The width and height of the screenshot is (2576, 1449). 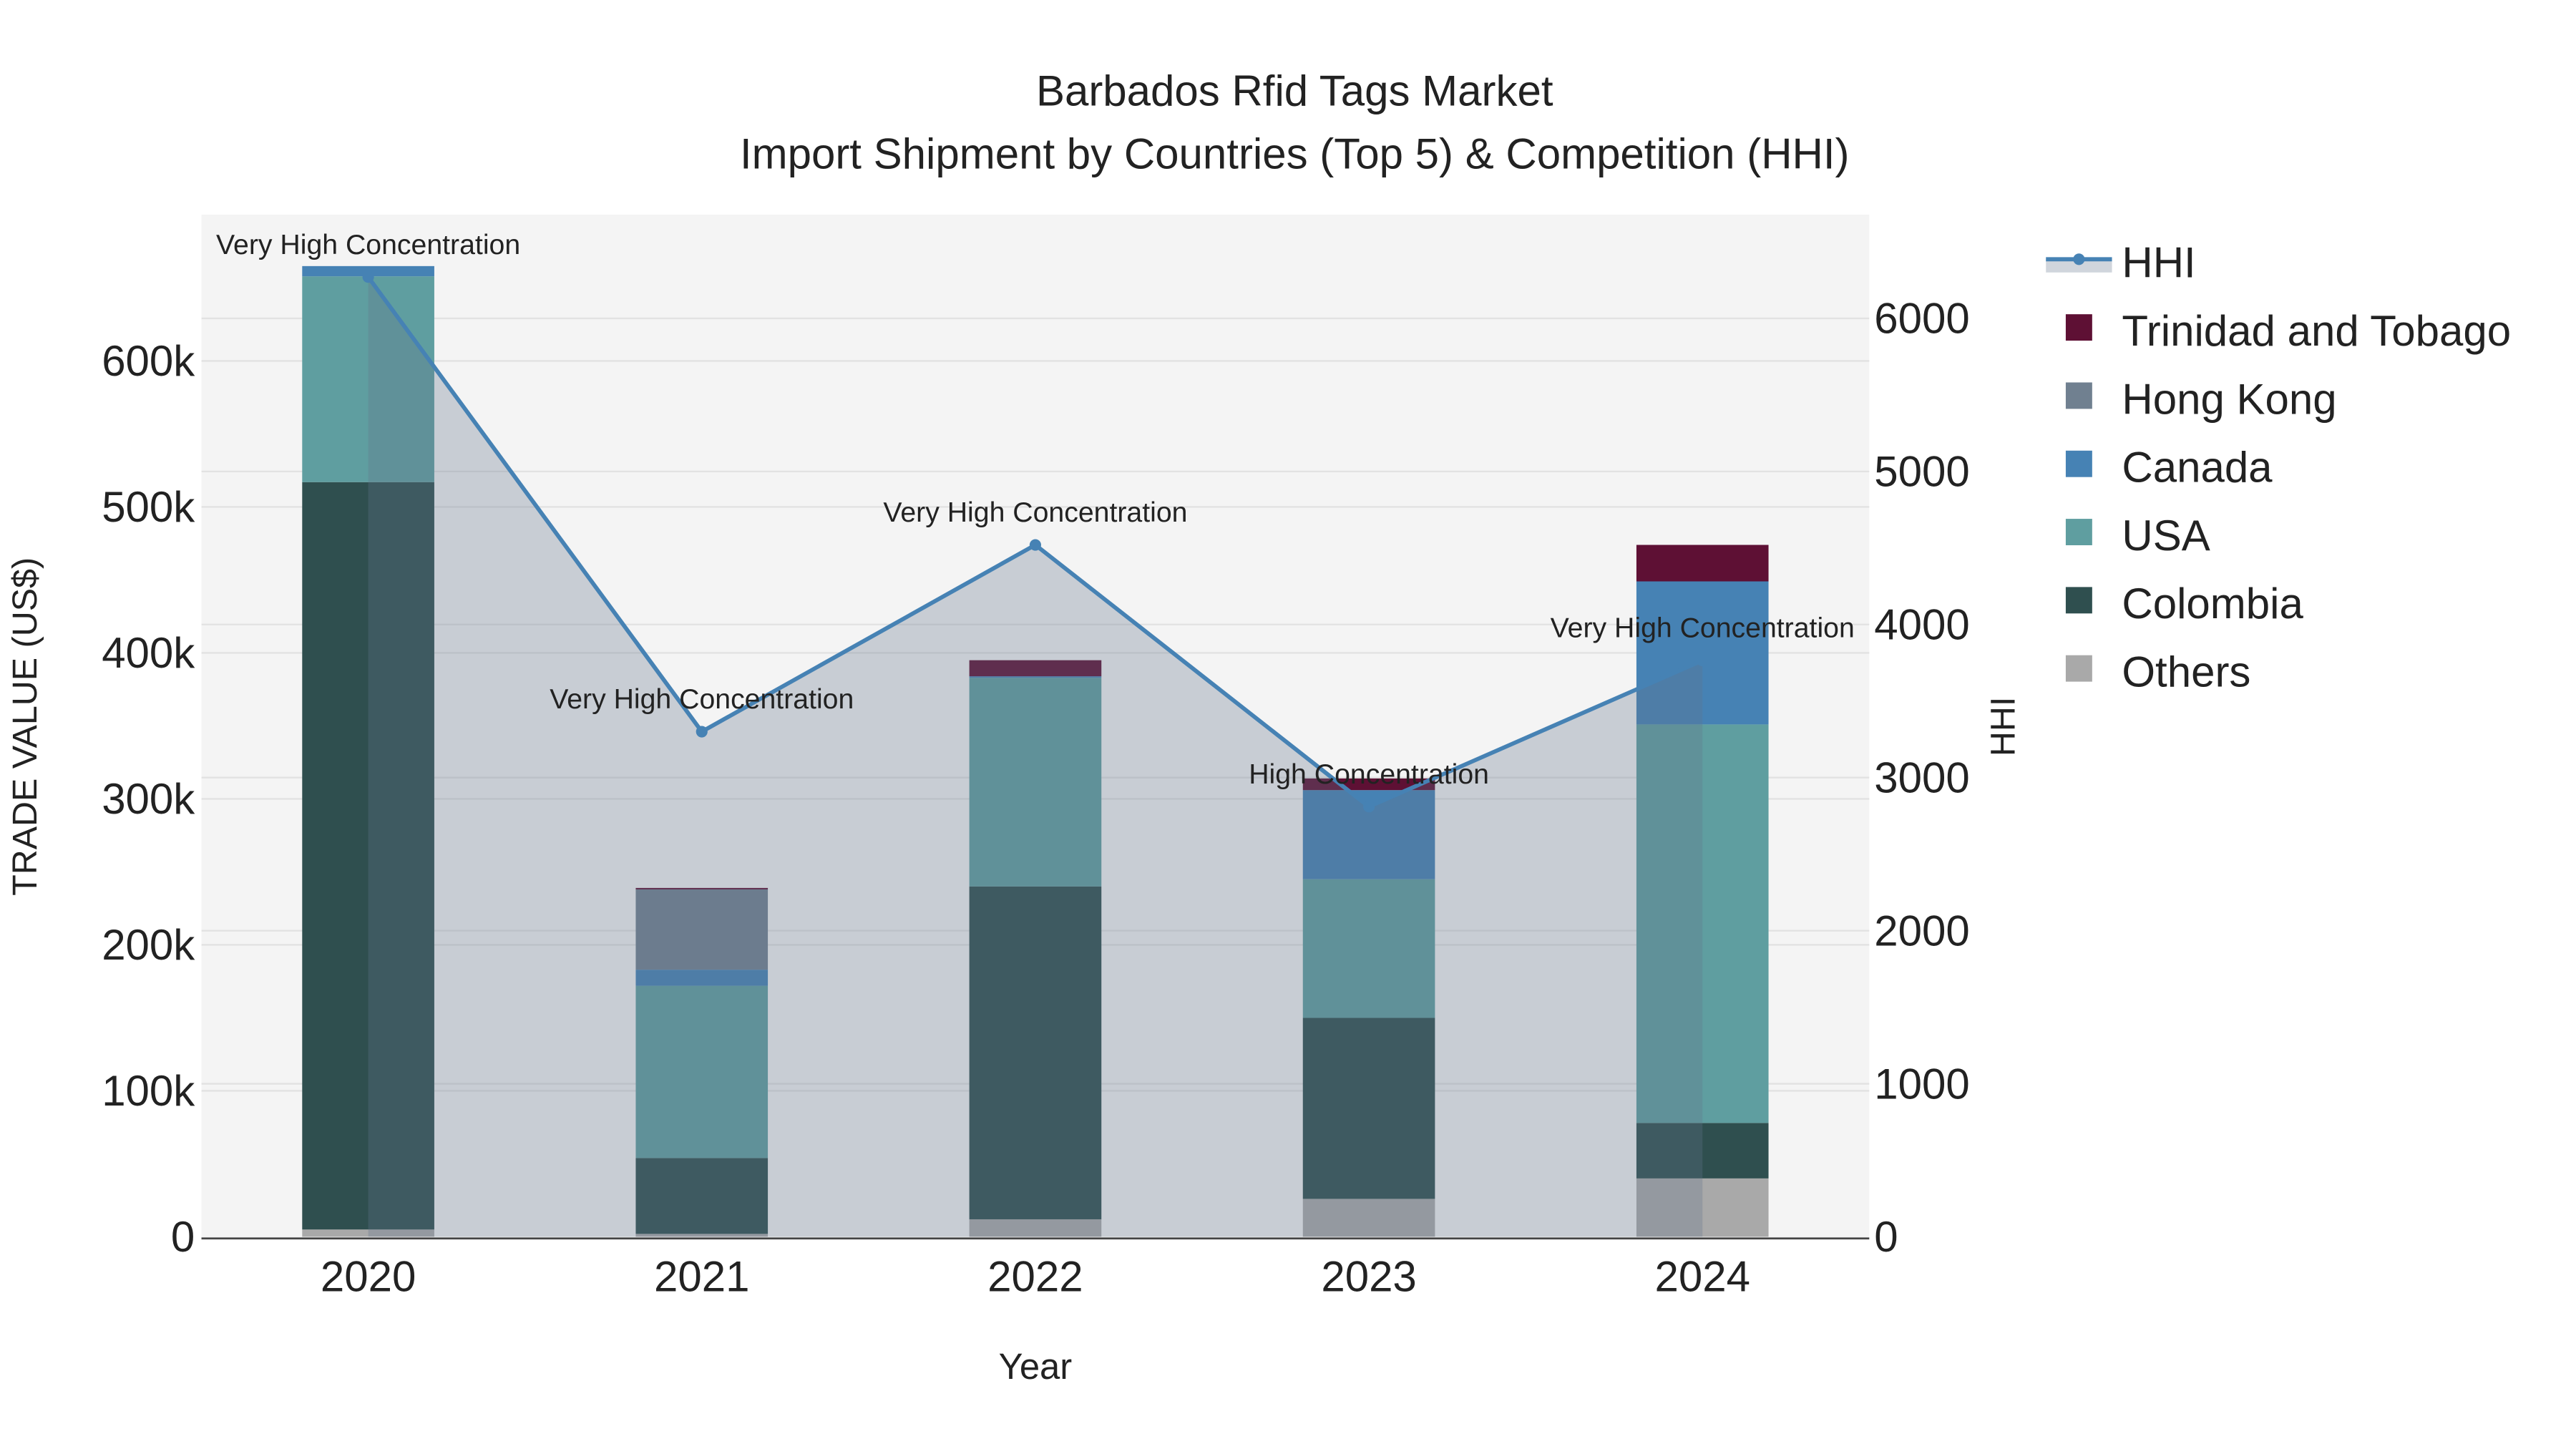 What do you see at coordinates (2079, 259) in the screenshot?
I see `legend-hhi-marker` at bounding box center [2079, 259].